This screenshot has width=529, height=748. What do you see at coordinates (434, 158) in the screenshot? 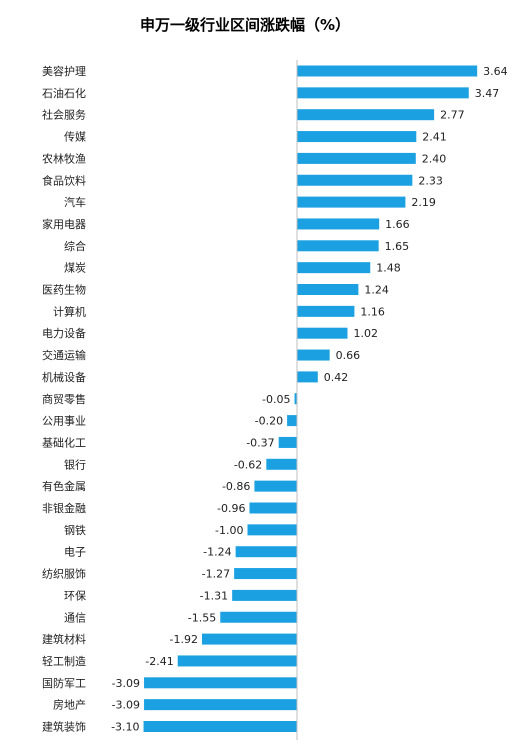
I see `value-label-4: 2.40` at bounding box center [434, 158].